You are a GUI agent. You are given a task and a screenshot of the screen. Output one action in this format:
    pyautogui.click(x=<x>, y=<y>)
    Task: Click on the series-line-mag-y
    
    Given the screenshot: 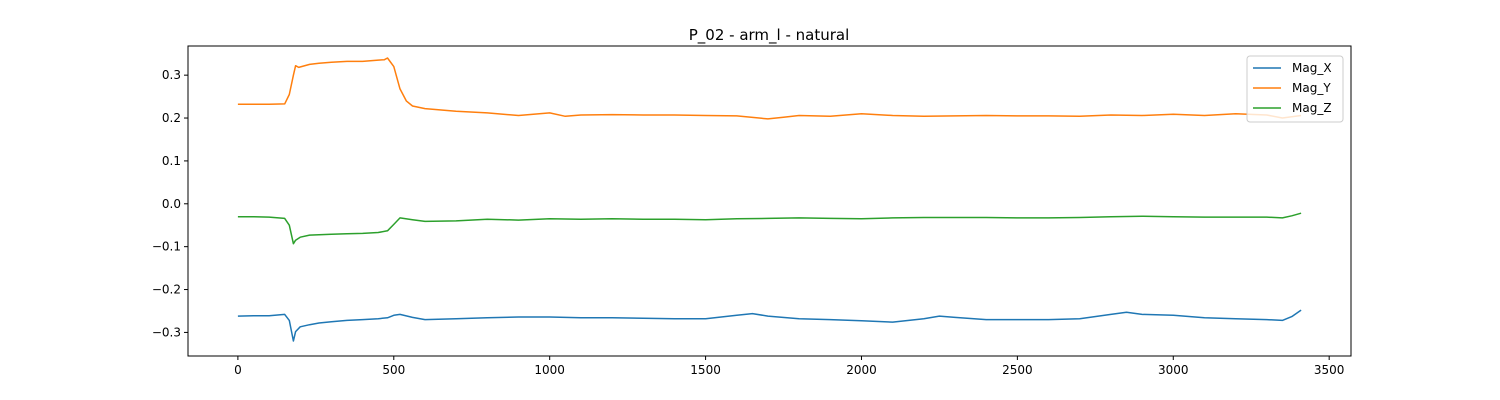 What is the action you would take?
    pyautogui.click(x=769, y=88)
    